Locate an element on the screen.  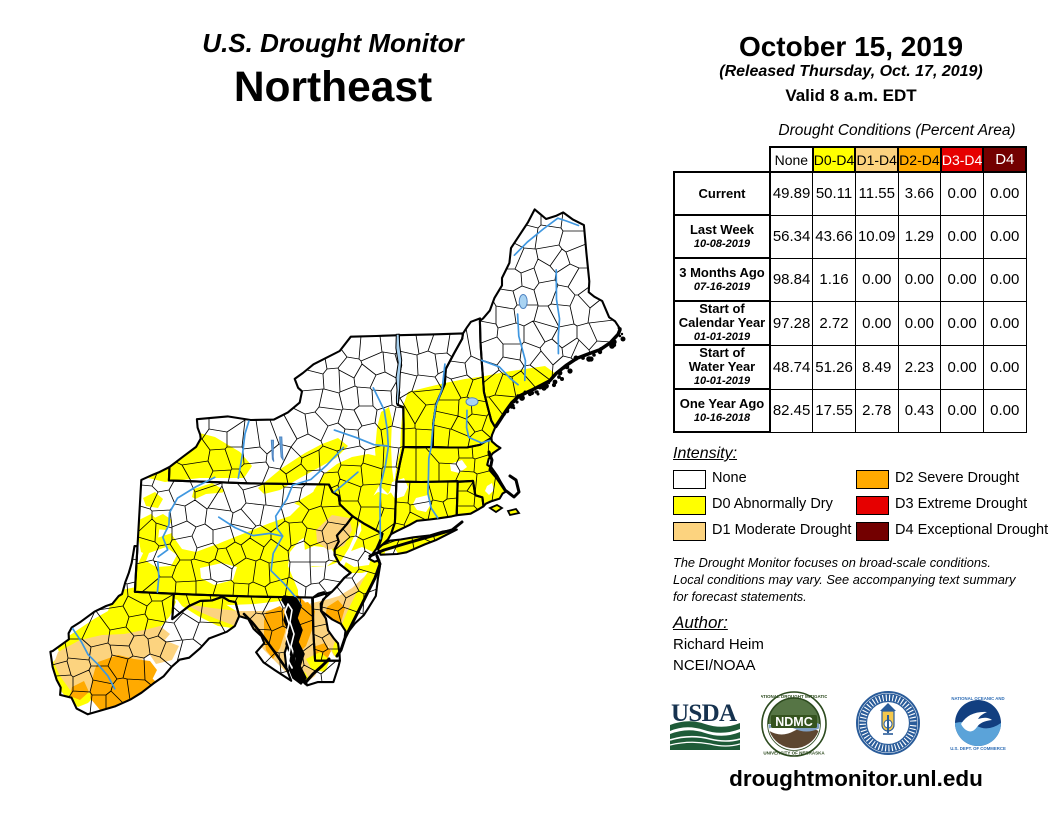
svg-text: NDMC is located at coordinates (794, 722).